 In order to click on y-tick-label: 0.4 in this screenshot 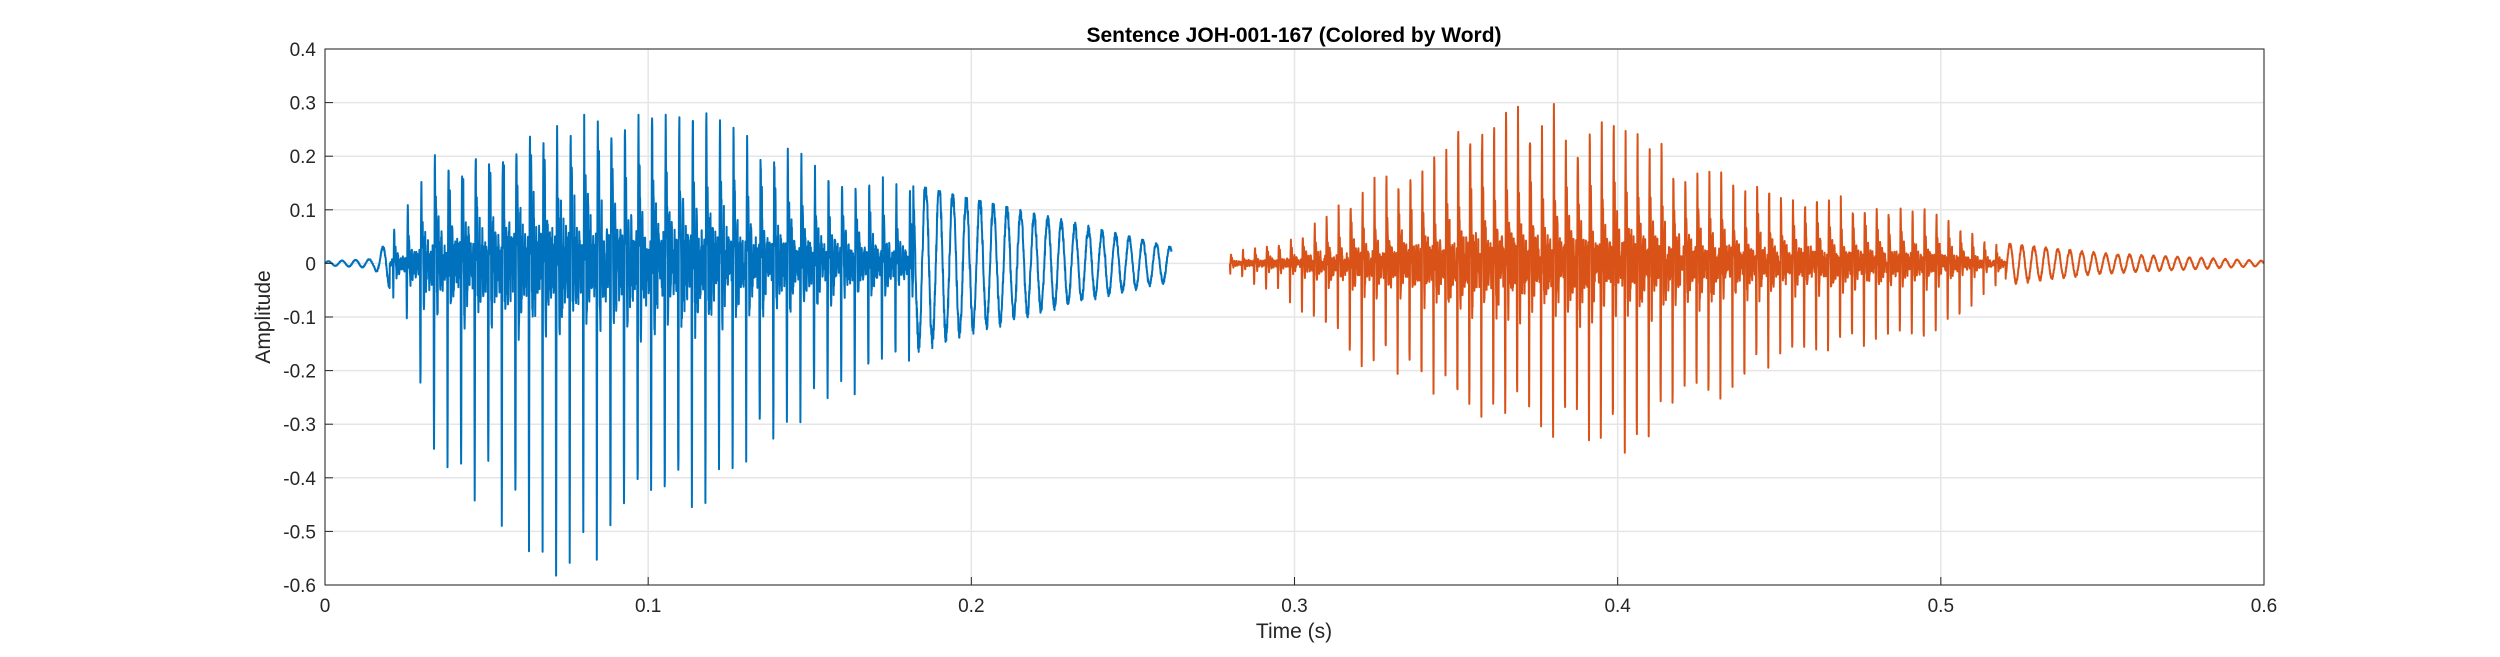, I will do `click(303, 50)`.